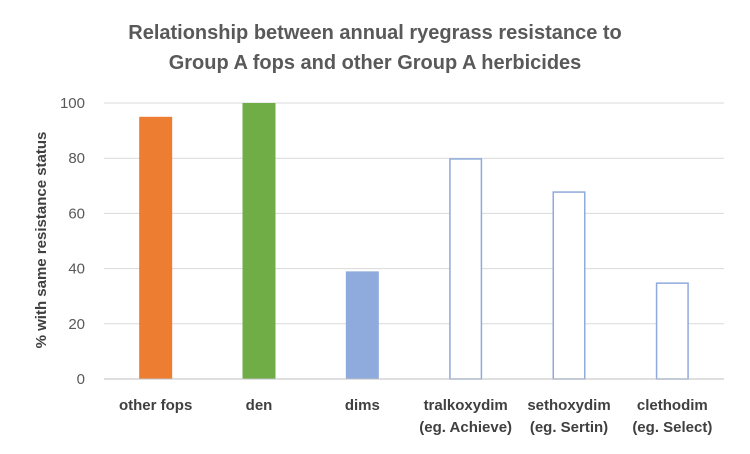 Image resolution: width=750 pixels, height=454 pixels. What do you see at coordinates (76, 269) in the screenshot?
I see `y-tick-label: 40` at bounding box center [76, 269].